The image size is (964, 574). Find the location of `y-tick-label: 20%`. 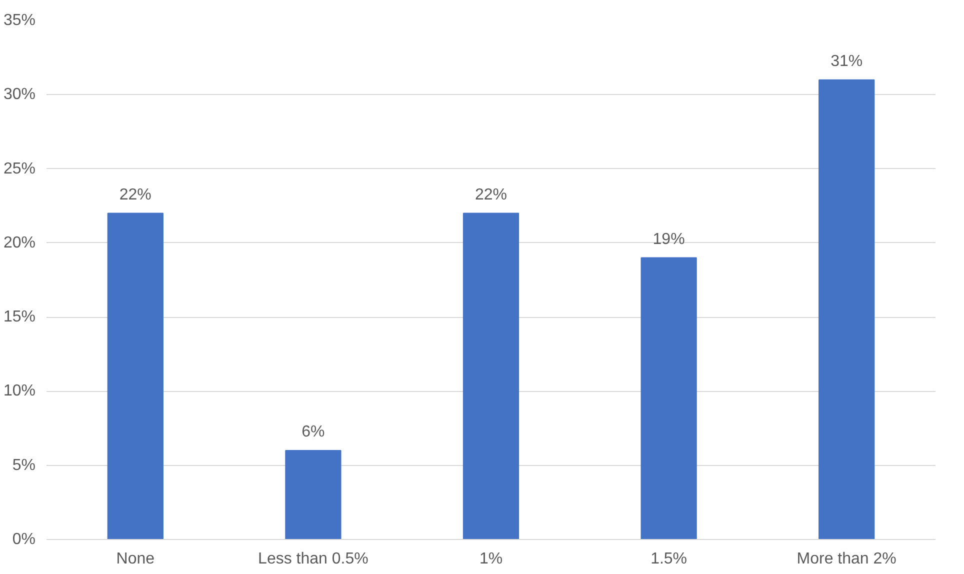

y-tick-label: 20% is located at coordinates (19, 243).